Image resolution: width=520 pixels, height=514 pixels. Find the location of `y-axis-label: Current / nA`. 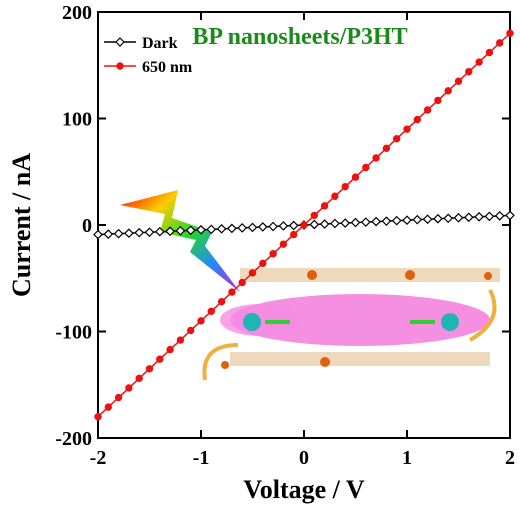

y-axis-label: Current / nA is located at coordinates (21, 225).